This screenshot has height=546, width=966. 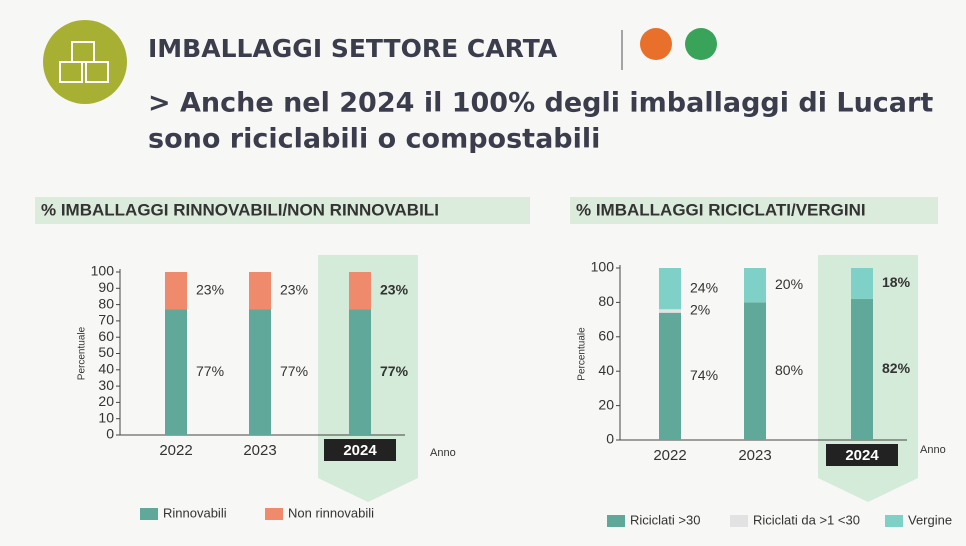 I want to click on value-label: 74%, so click(x=704, y=375).